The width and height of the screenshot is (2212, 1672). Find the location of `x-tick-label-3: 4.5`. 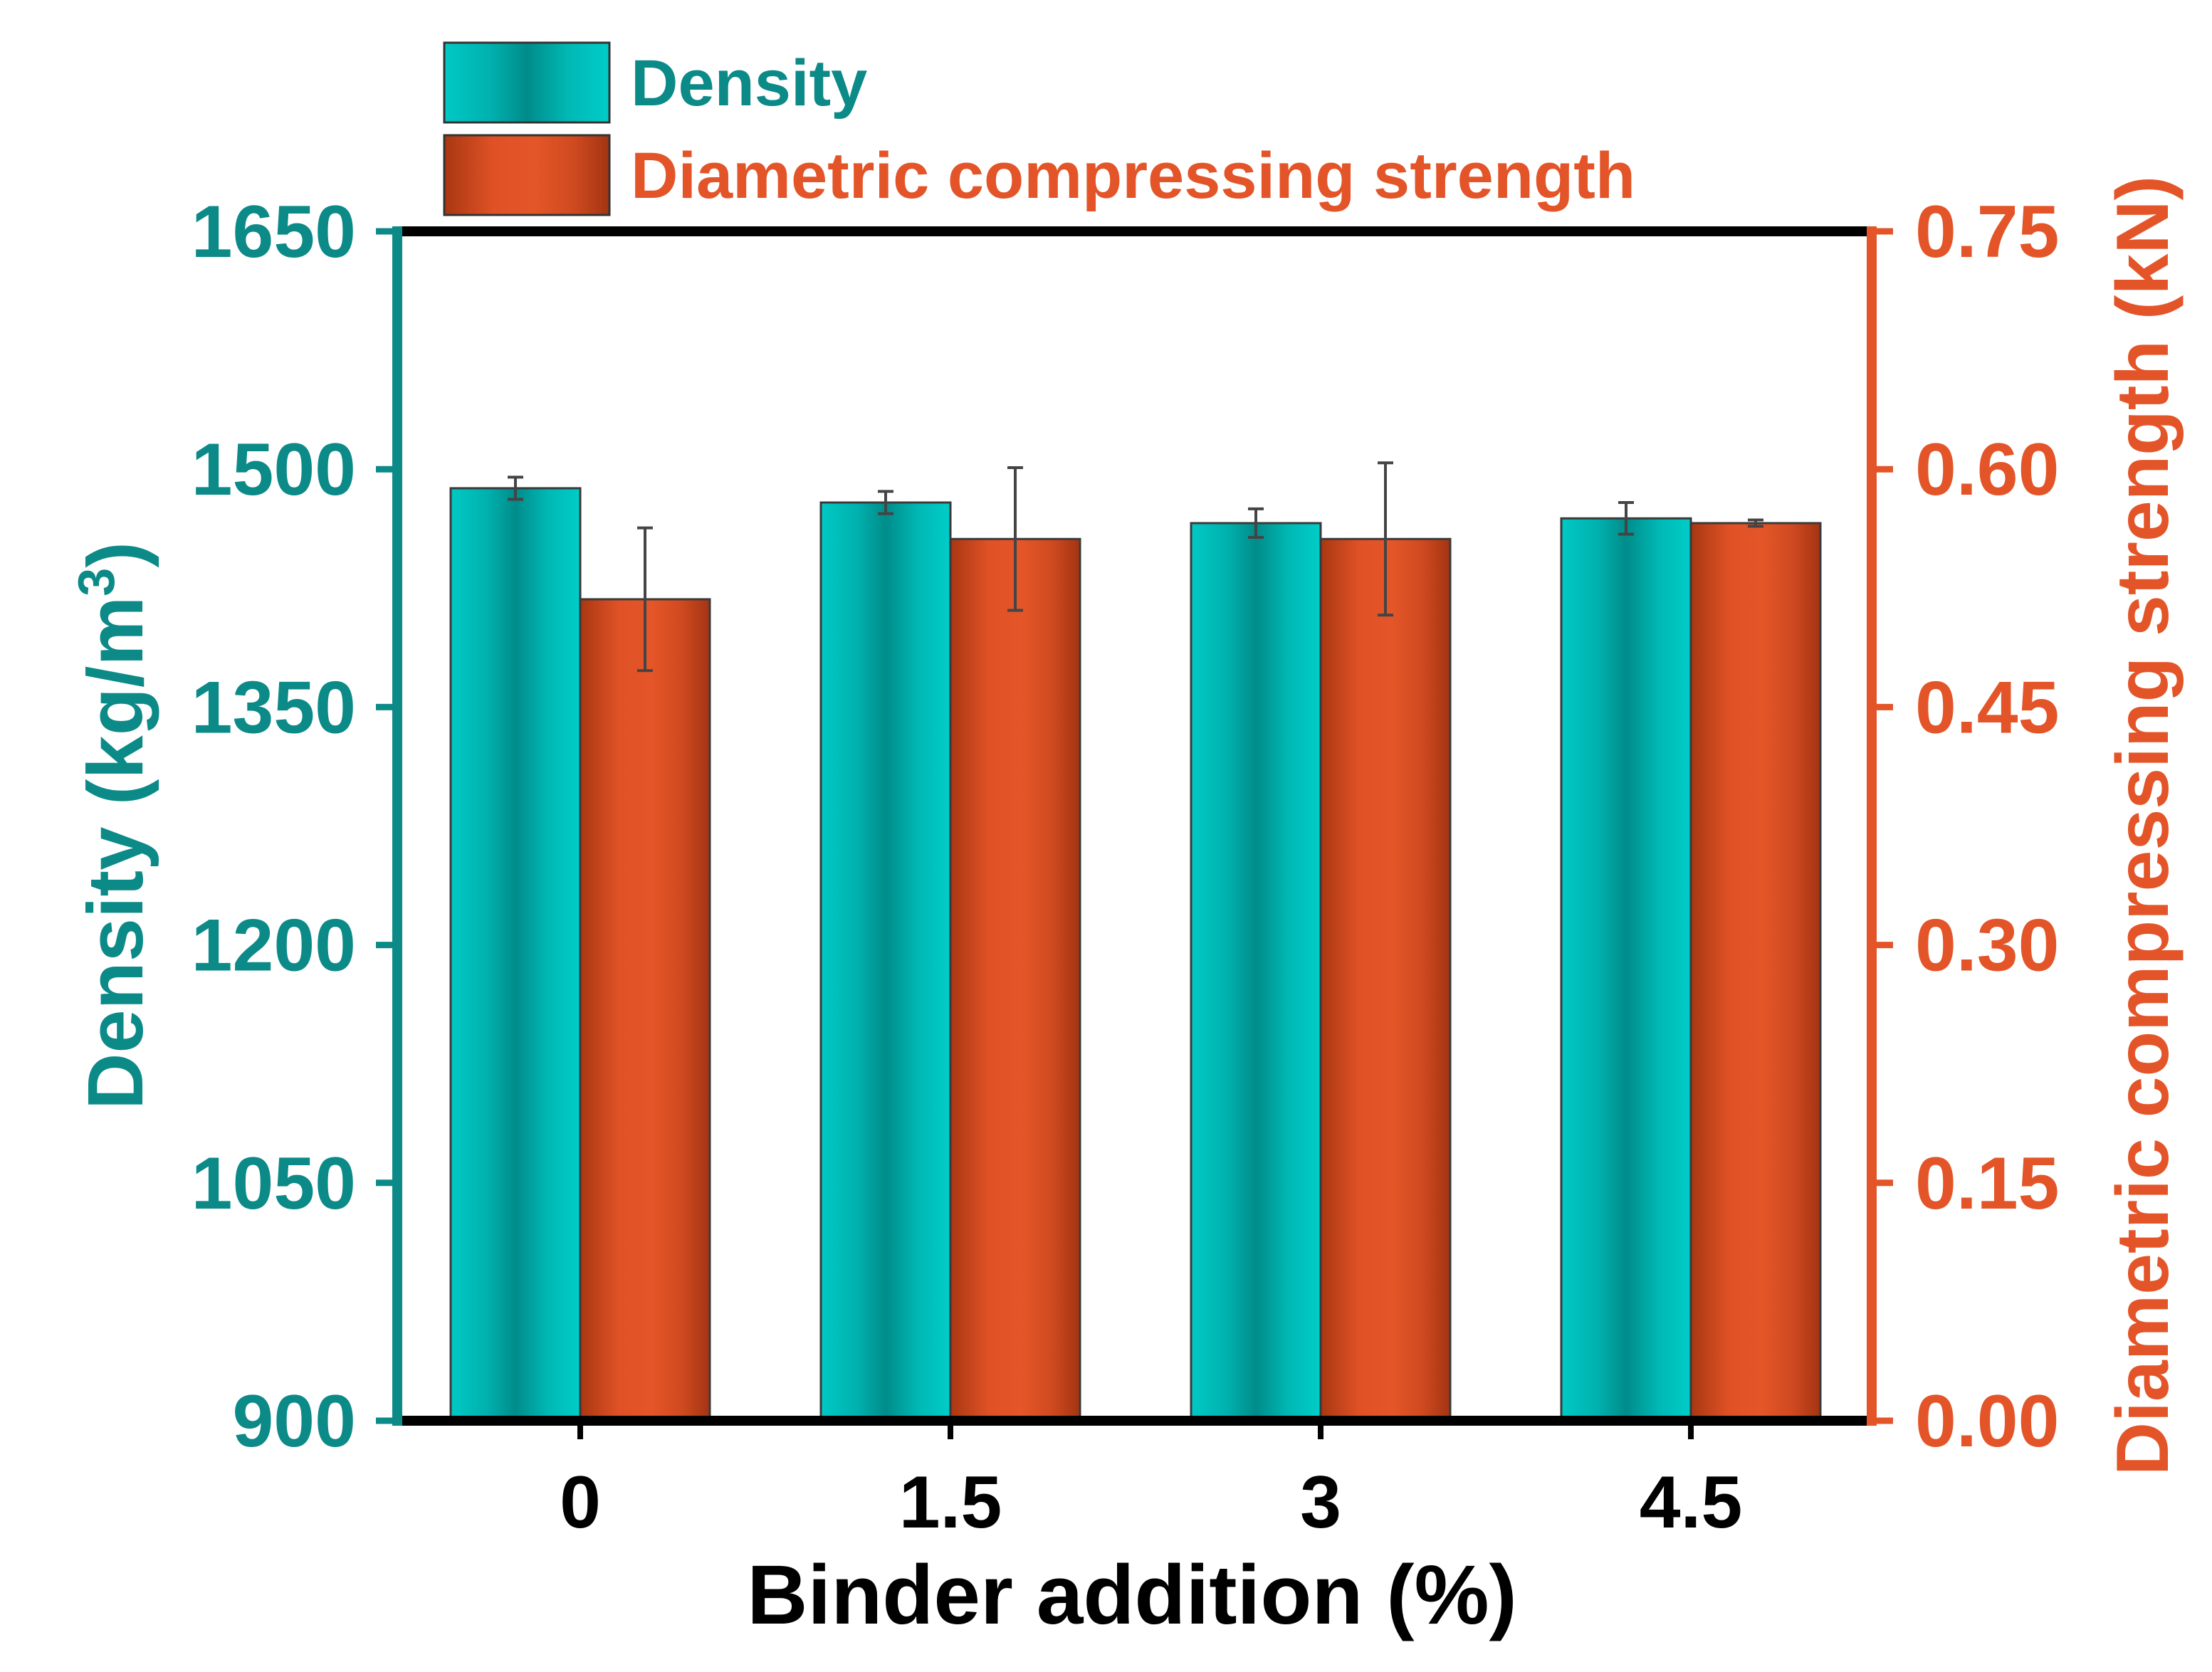

x-tick-label-3: 4.5 is located at coordinates (1691, 1502).